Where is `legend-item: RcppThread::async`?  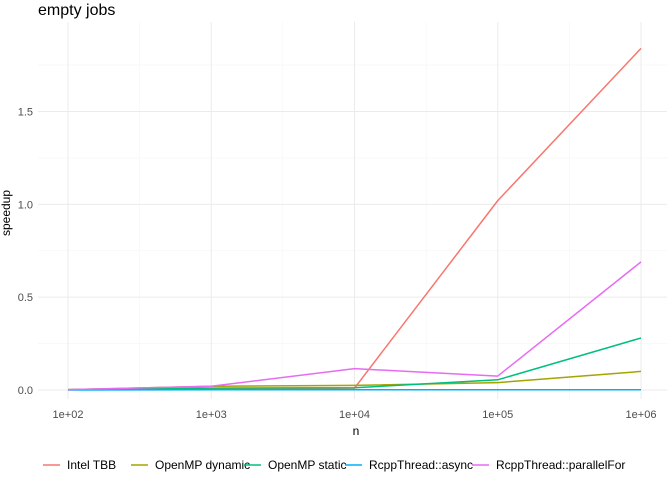
legend-item: RcppThread::async is located at coordinates (409, 465).